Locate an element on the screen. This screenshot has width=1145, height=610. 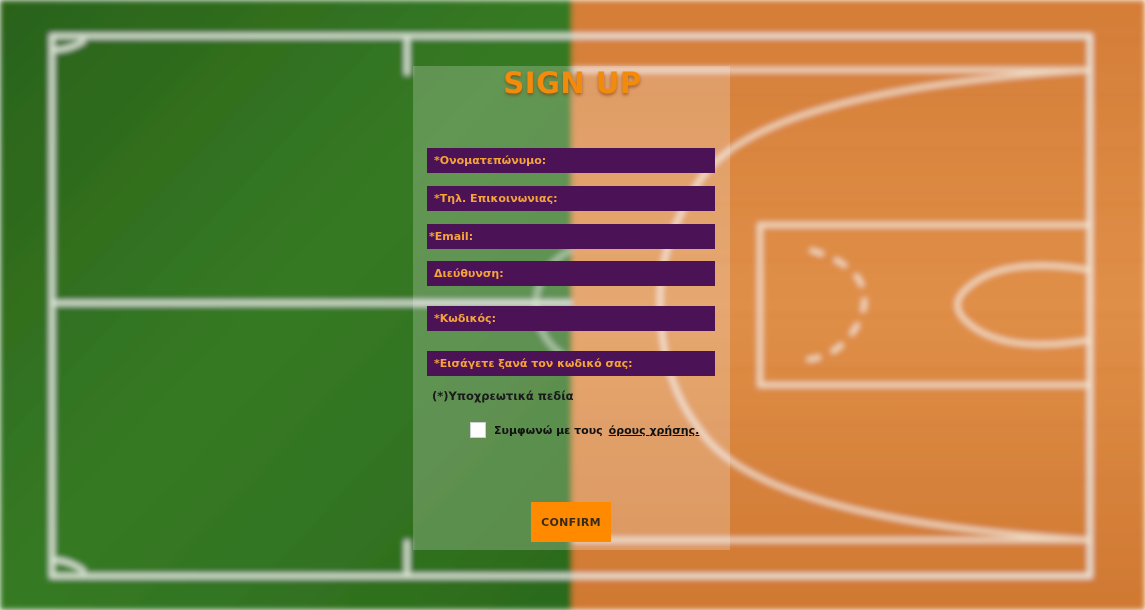
phone-field: *Τηλ. Επικοινωνιας: is located at coordinates (571, 198).